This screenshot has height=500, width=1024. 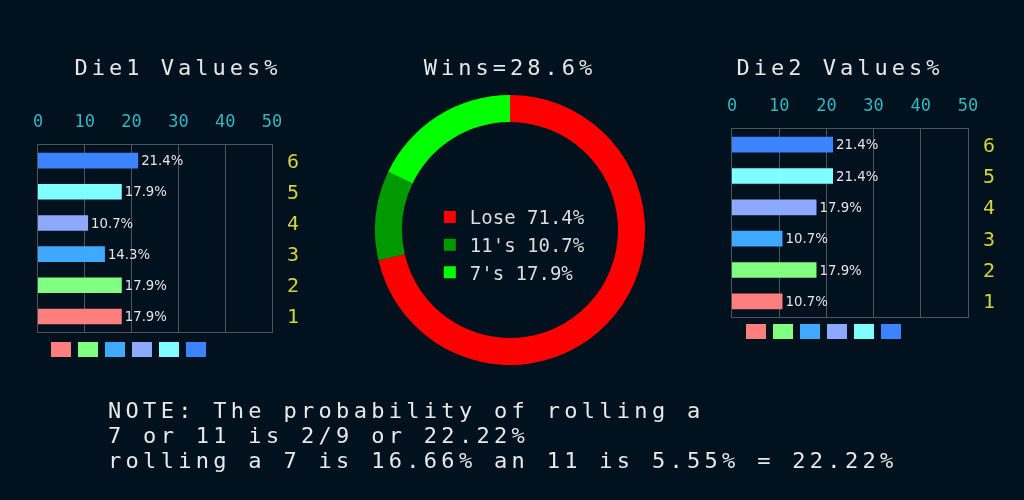 What do you see at coordinates (527, 217) in the screenshot?
I see `legend-label: Lose 71.4%` at bounding box center [527, 217].